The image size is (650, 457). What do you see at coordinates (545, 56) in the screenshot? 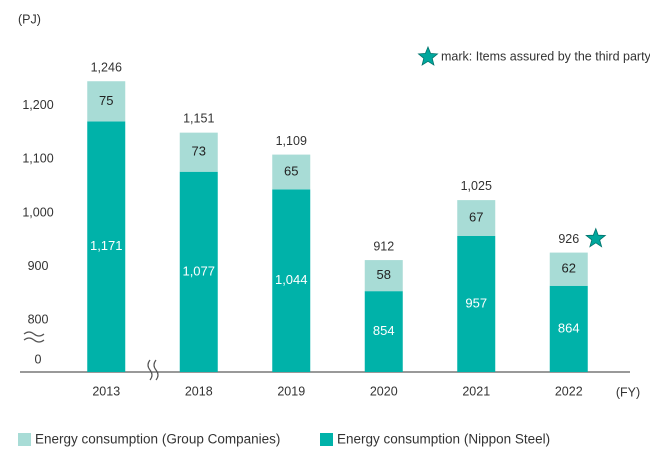
I see `note-text: mark: Items assured by the third party` at bounding box center [545, 56].